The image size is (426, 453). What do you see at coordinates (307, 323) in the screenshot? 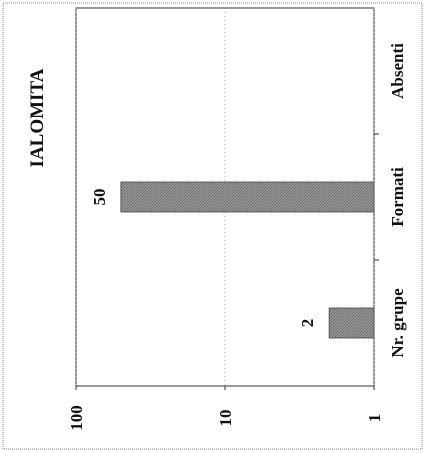
I see `data-label: 2` at bounding box center [307, 323].